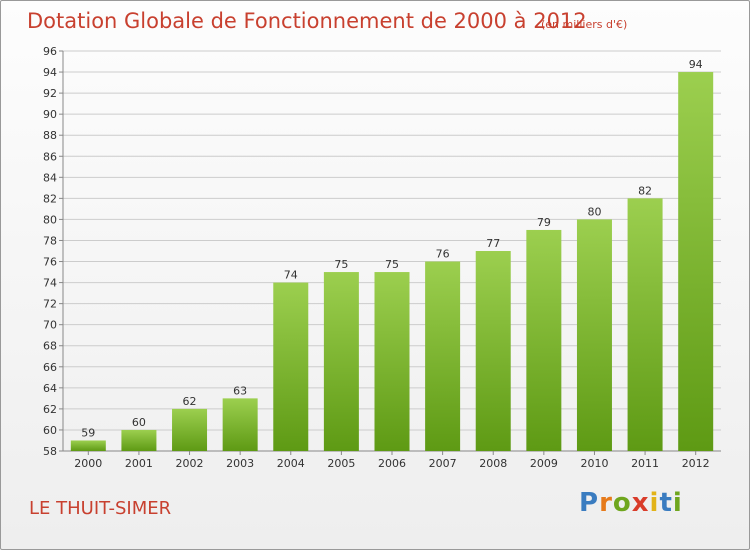  I want to click on y-tick-label: 70, so click(50, 325).